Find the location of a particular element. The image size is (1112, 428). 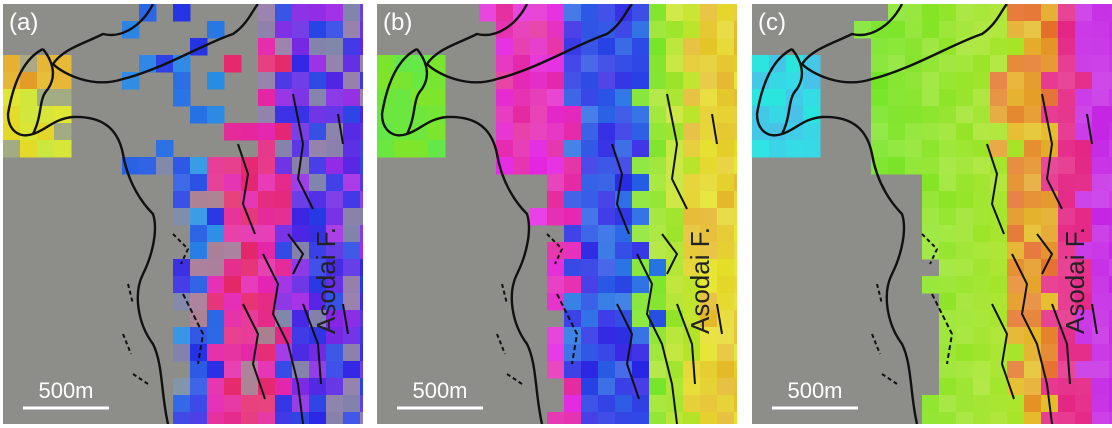

fault-label: Asodai F. is located at coordinates (326, 280).